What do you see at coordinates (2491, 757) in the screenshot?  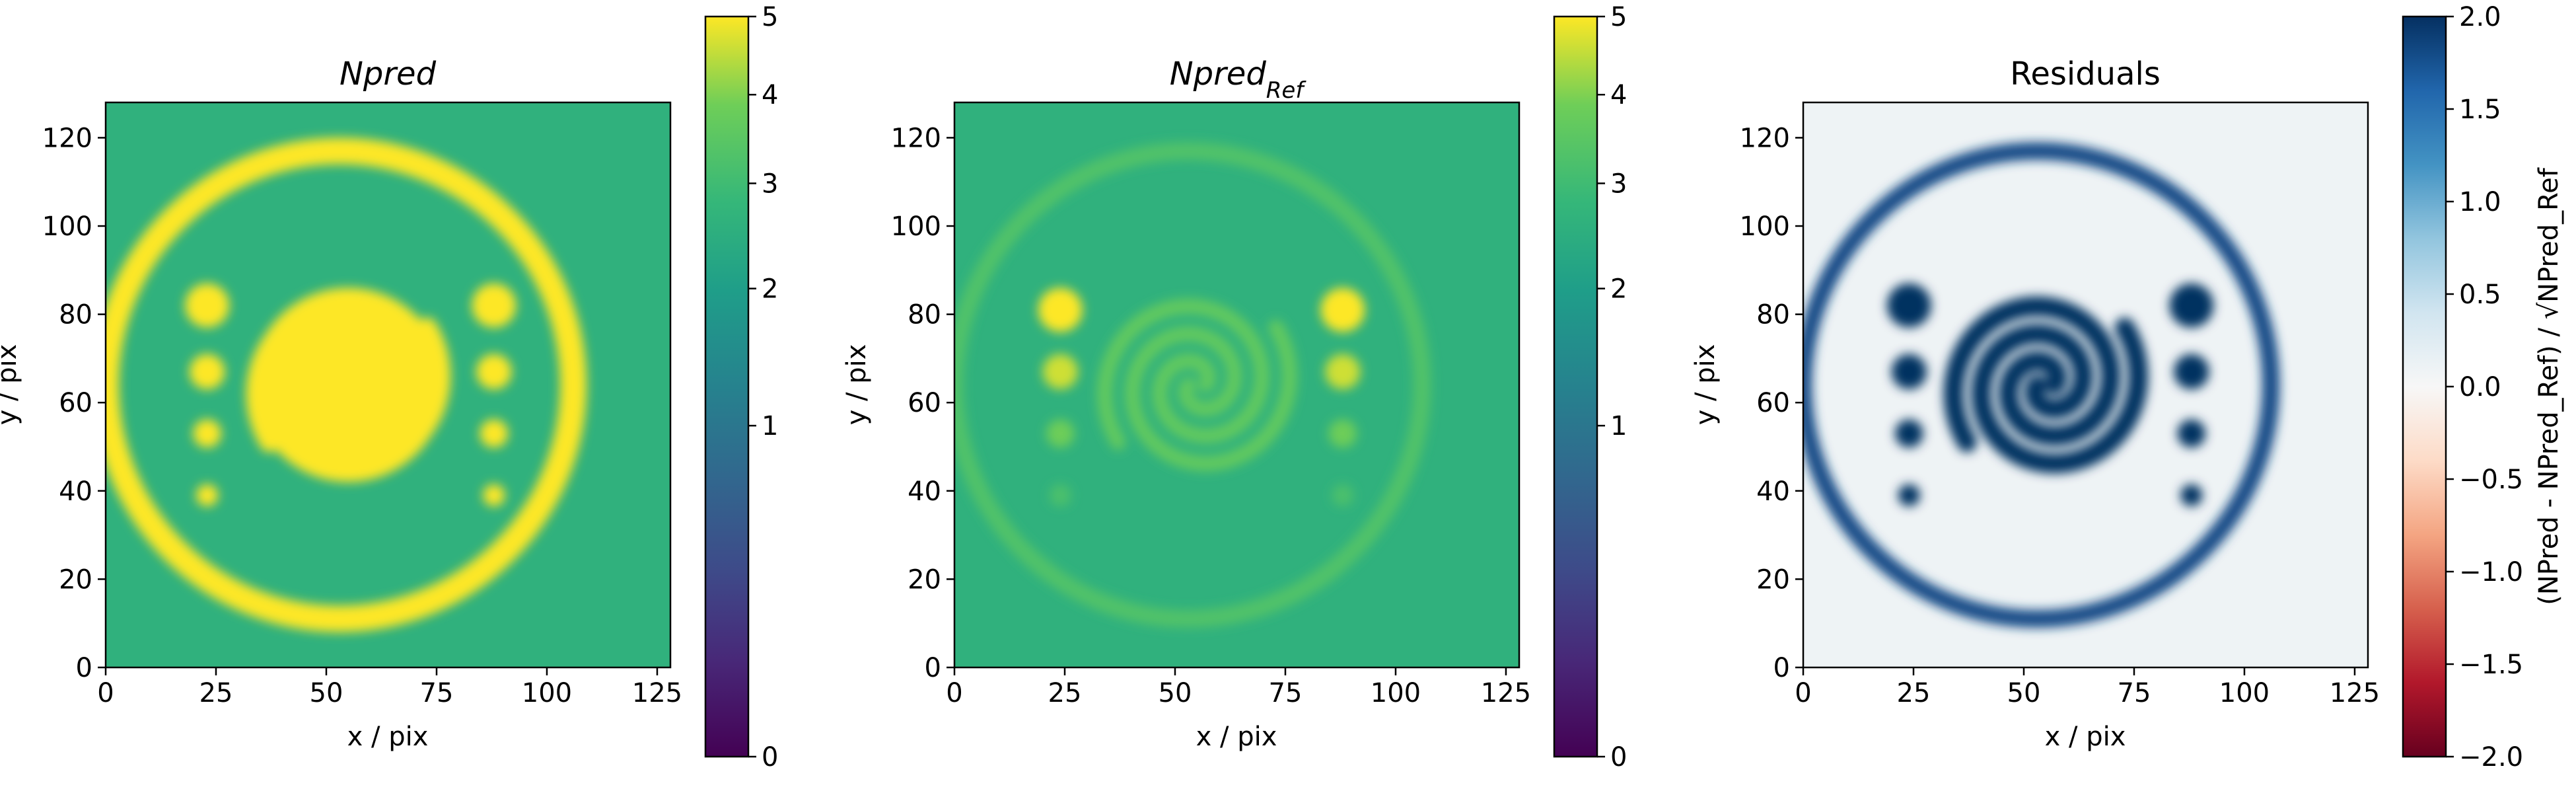 I see `colorbar-tick-label: −2.0` at bounding box center [2491, 757].